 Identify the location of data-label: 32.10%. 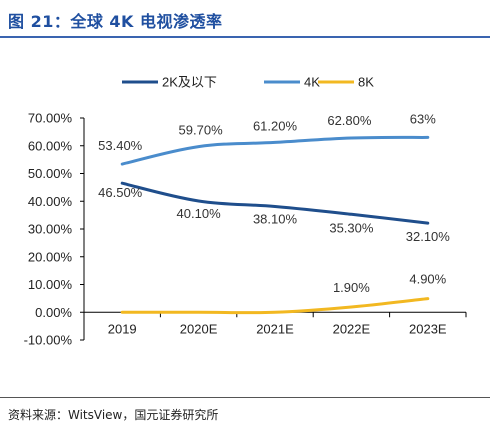
(428, 236).